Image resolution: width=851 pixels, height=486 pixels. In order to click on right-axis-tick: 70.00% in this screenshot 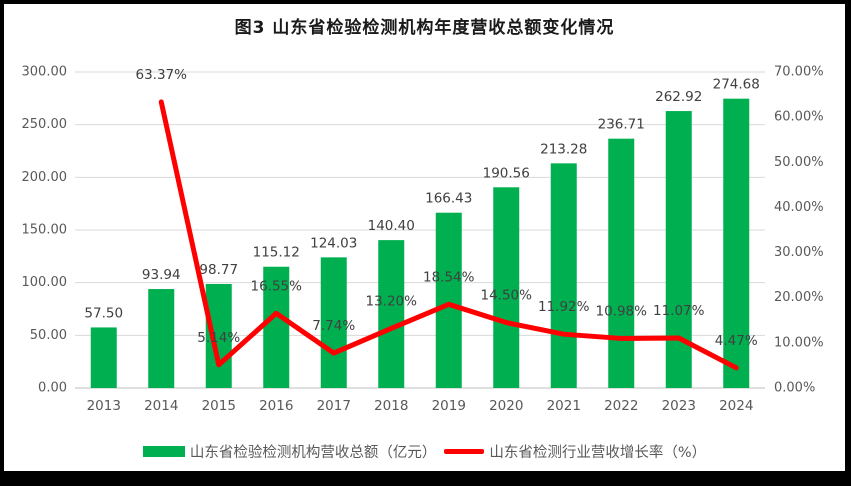, I will do `click(799, 72)`.